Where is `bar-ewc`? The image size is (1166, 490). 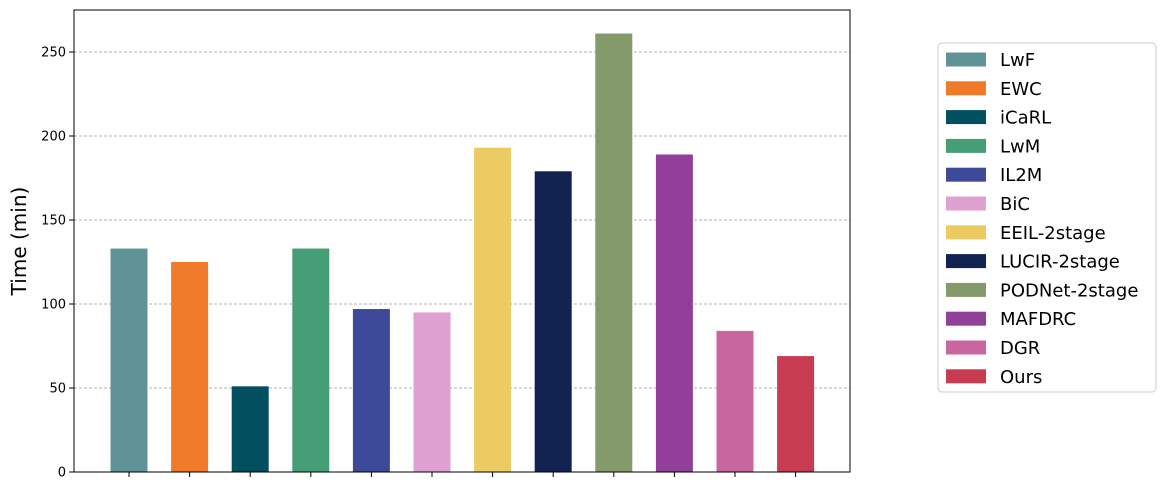
bar-ewc is located at coordinates (190, 367).